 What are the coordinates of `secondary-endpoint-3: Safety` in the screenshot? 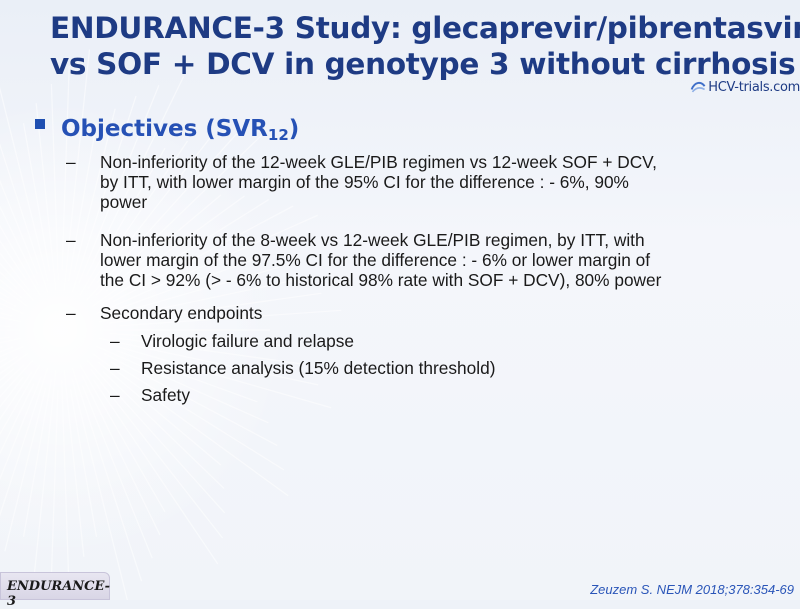 It's located at (165, 395).